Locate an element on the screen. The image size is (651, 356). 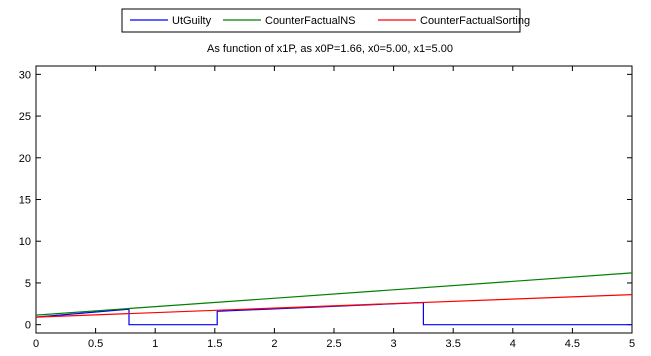
x-tick-label: 4 is located at coordinates (513, 344).